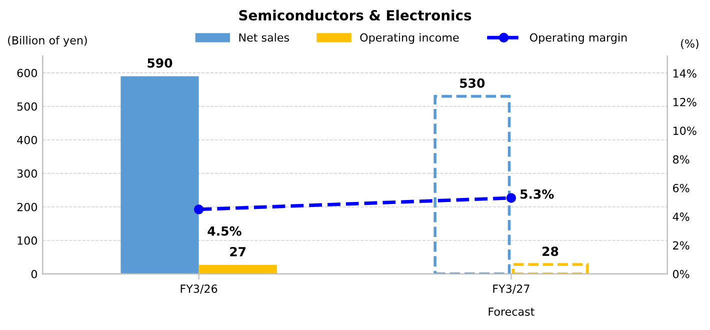 The width and height of the screenshot is (710, 330). I want to click on y2-axis-title: (%), so click(689, 44).